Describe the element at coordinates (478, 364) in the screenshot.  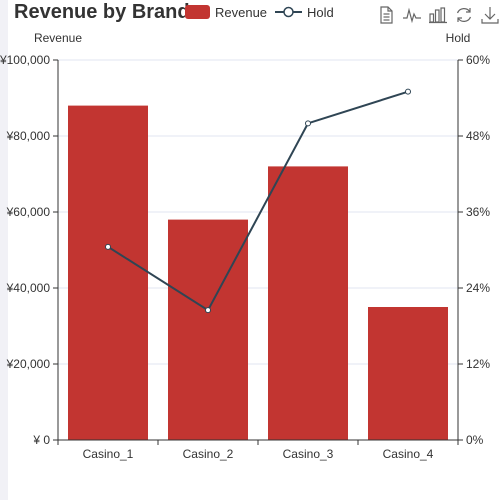
I see `y-tick-label-right: 12%` at that location.